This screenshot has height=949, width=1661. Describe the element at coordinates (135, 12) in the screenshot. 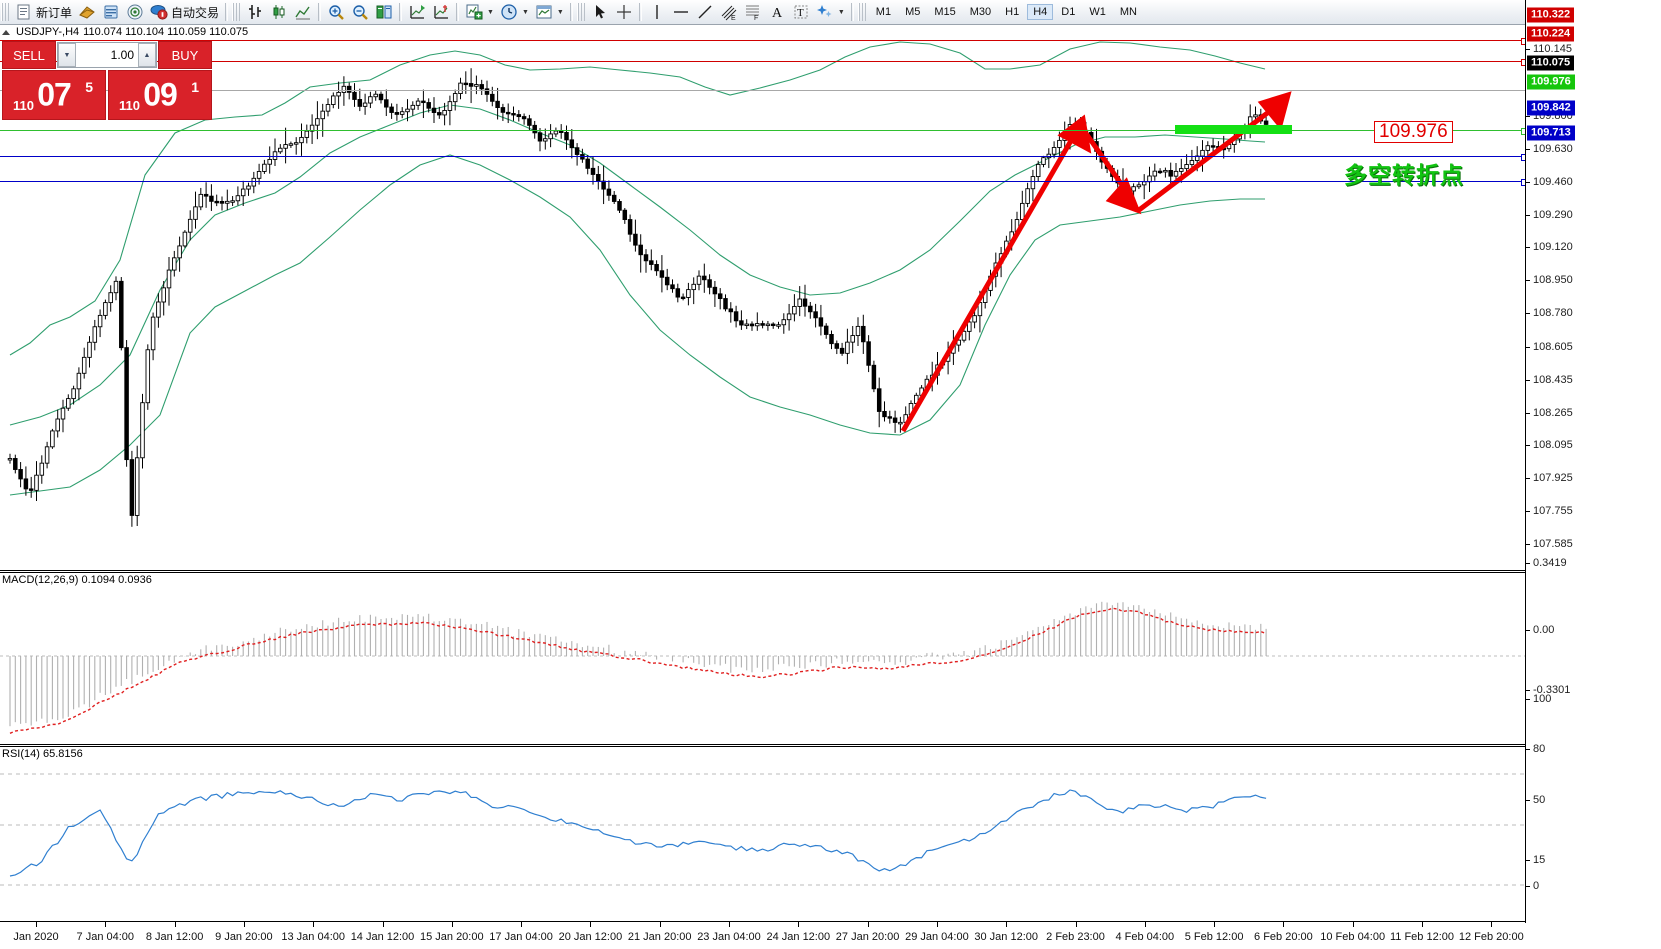

I see `navigator-button` at that location.